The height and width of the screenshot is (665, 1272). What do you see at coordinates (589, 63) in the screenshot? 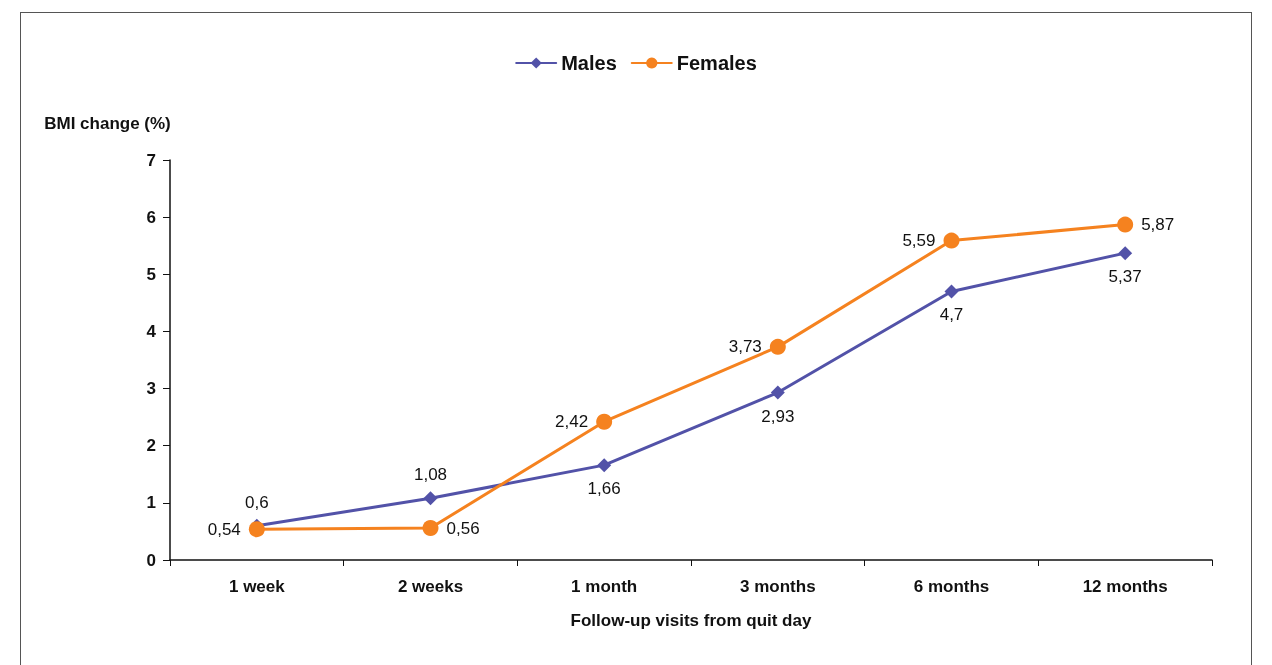
I see `legend-label: Males` at bounding box center [589, 63].